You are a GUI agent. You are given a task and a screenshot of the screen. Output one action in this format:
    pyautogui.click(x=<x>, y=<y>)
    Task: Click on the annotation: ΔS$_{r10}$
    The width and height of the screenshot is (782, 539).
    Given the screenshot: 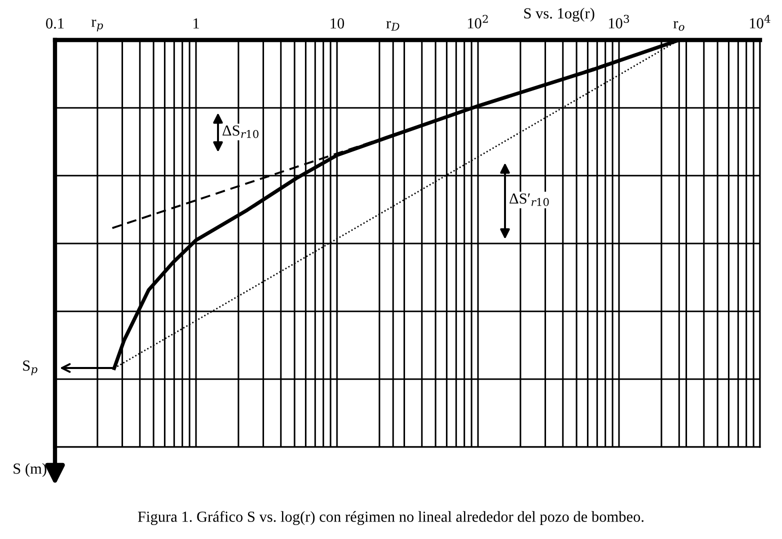 What is the action you would take?
    pyautogui.click(x=240, y=131)
    